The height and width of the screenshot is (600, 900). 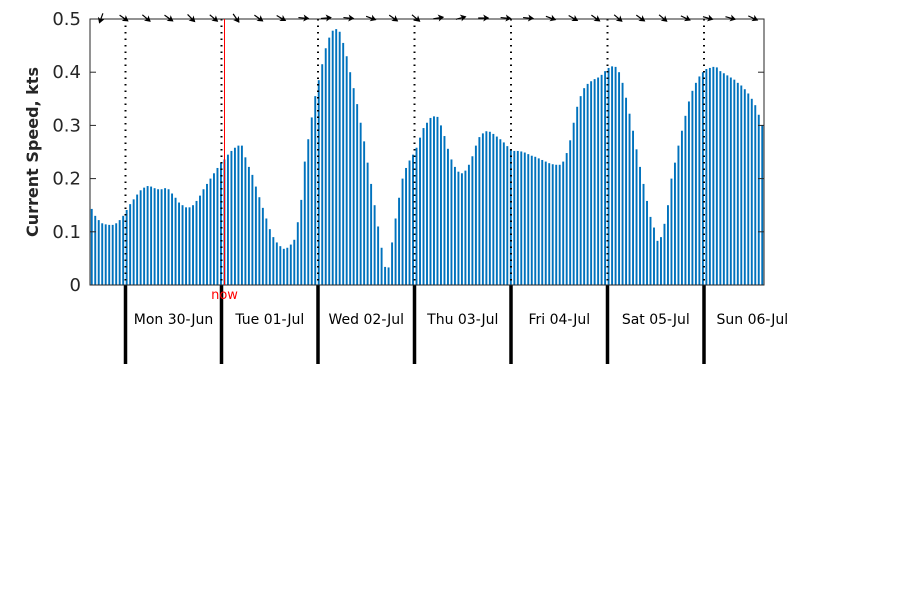 What do you see at coordinates (269, 320) in the screenshot?
I see `day-label: Tue 01-Jul` at bounding box center [269, 320].